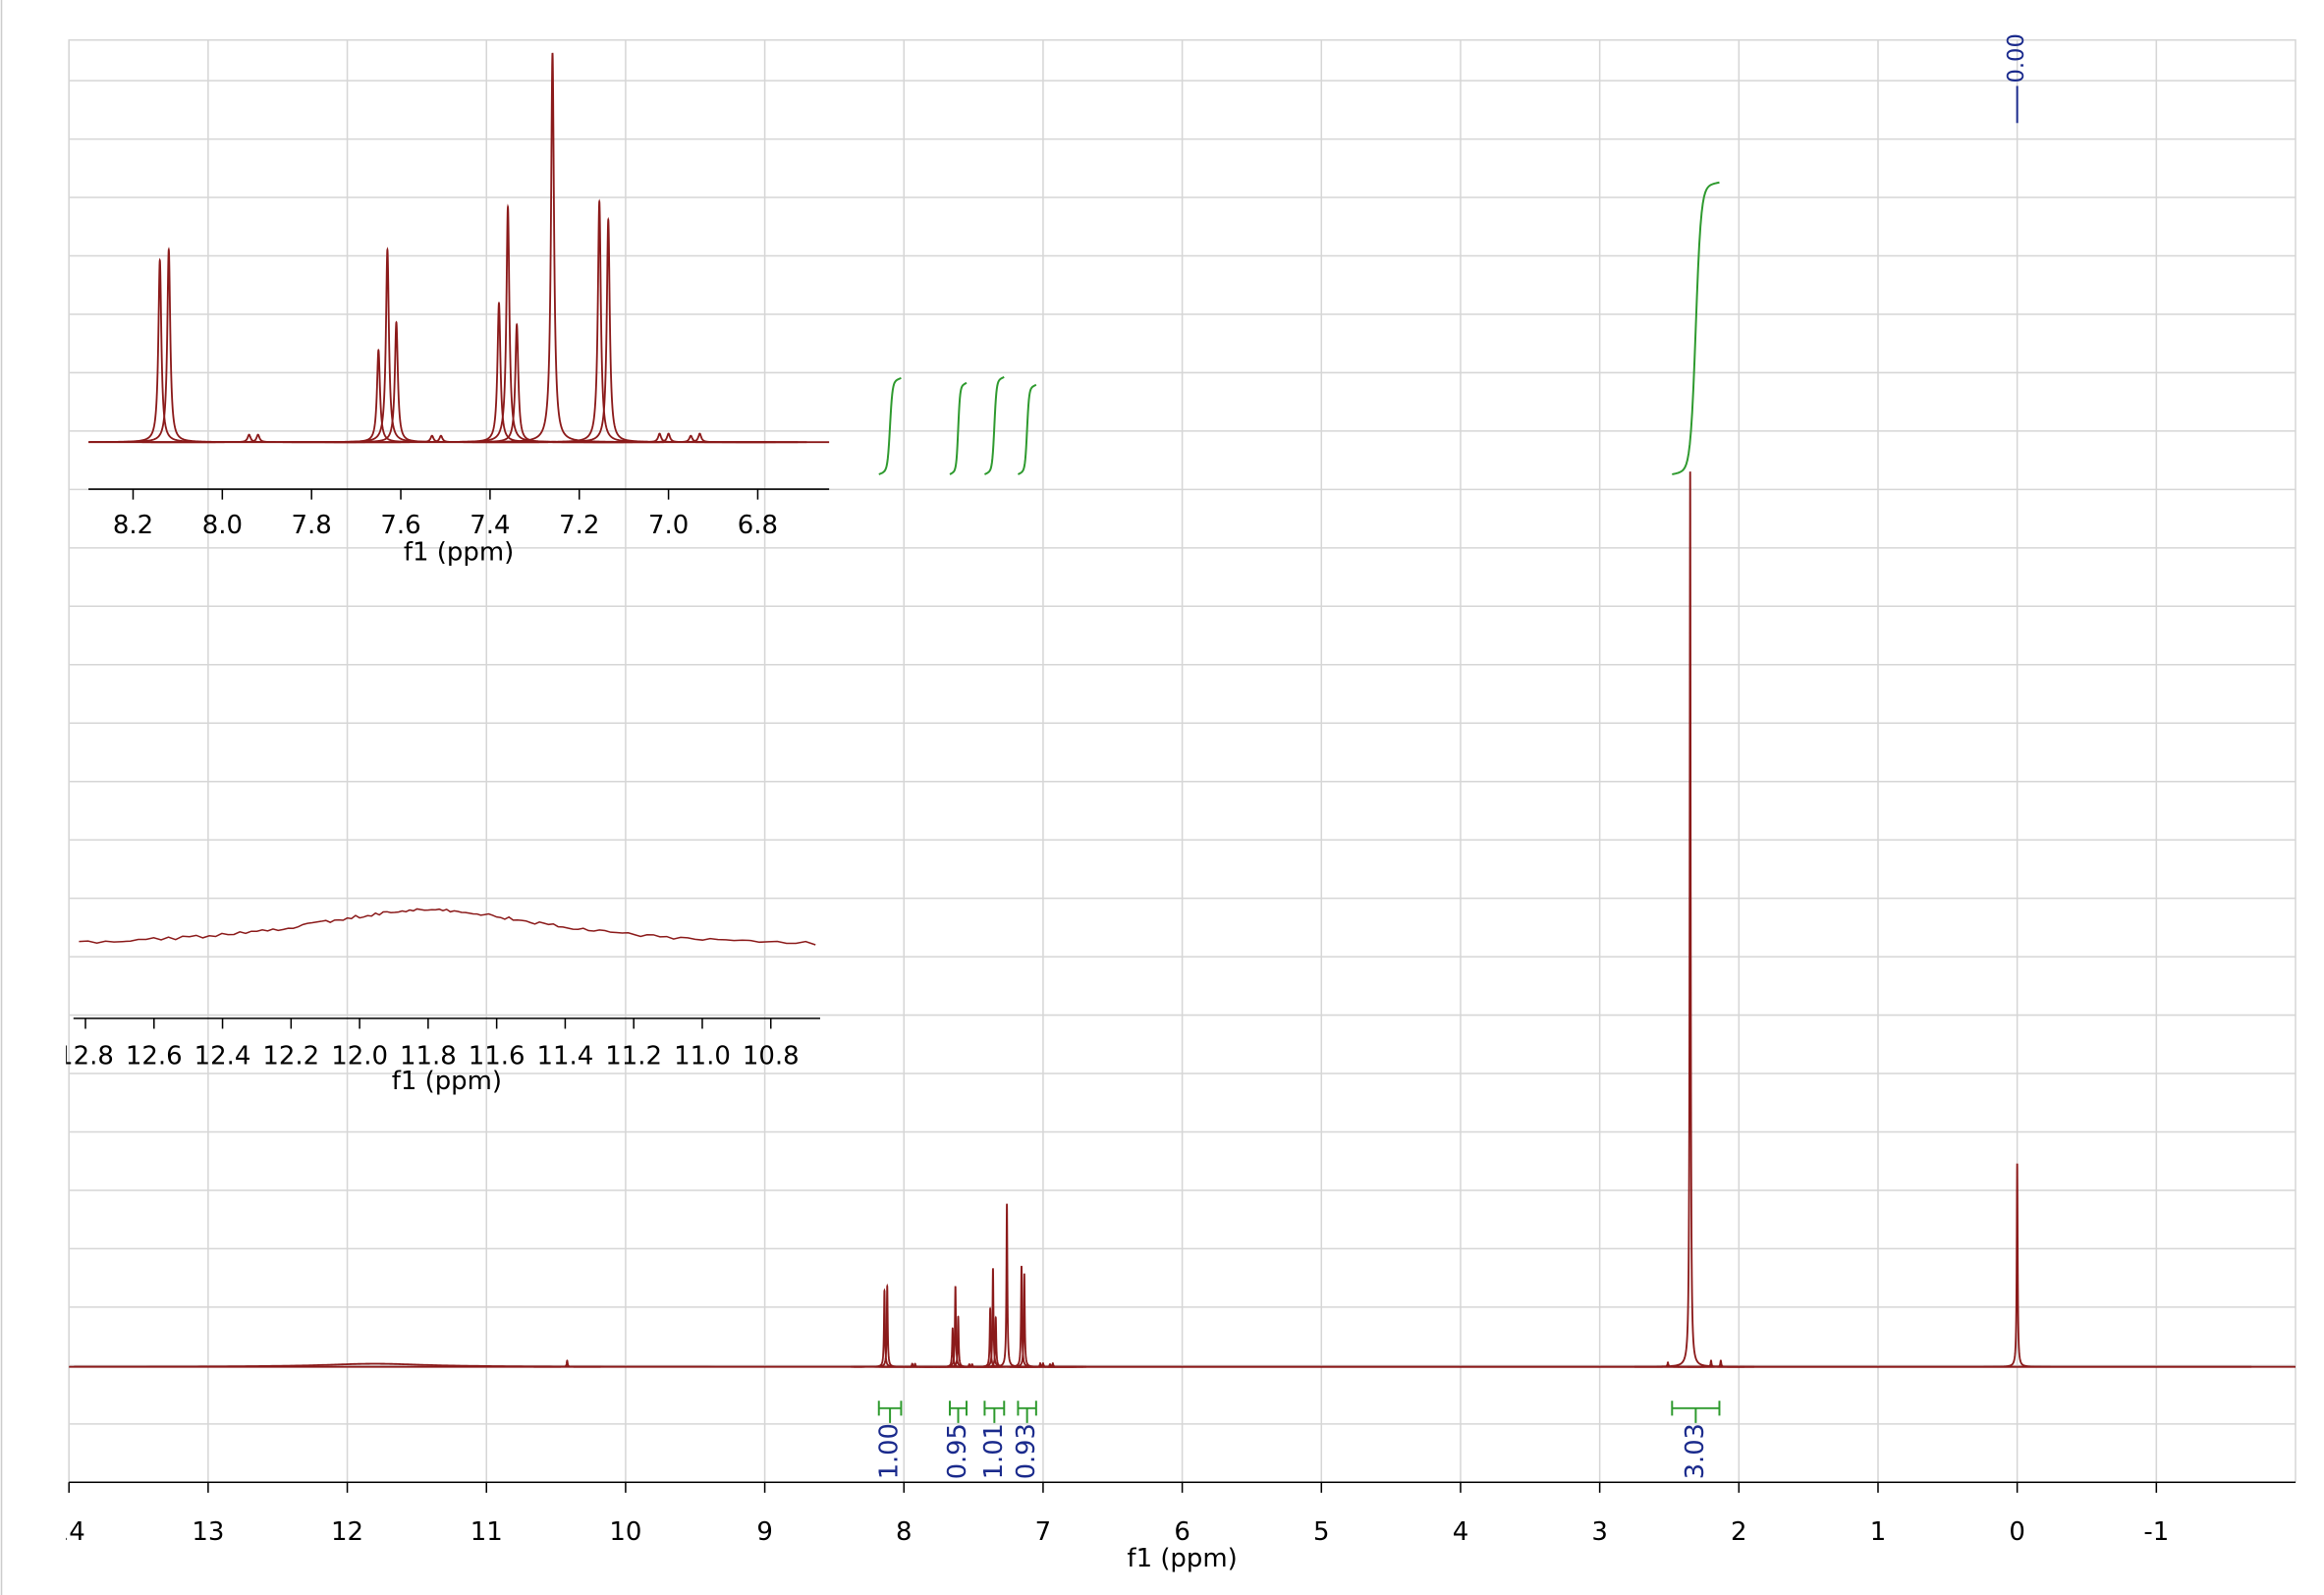 This screenshot has width=2324, height=1595. Describe the element at coordinates (69, 1532) in the screenshot. I see `x-tick-label: 14` at that location.